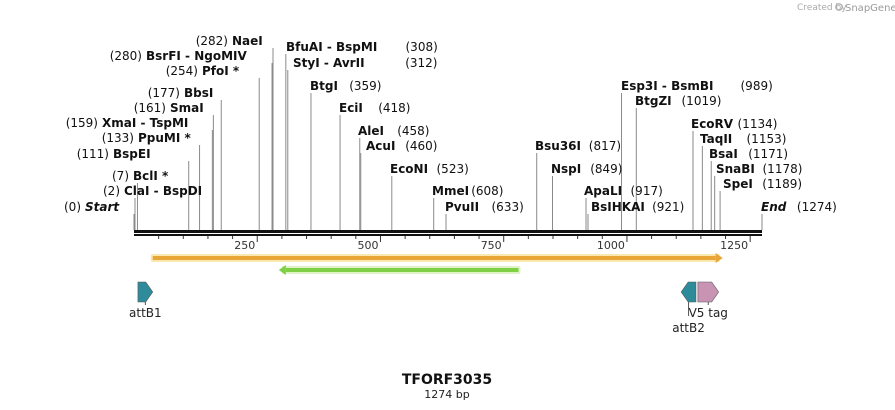 The height and width of the screenshot is (410, 895). I want to click on enzyme-name: BclI *, so click(151, 176).